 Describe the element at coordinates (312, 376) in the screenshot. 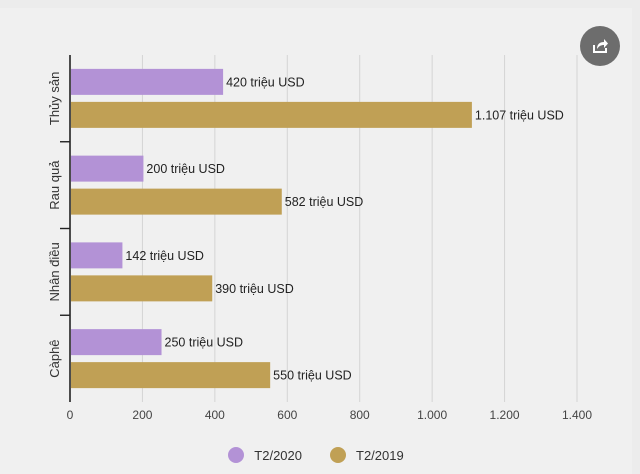

I see `data-label: 550 triệu USD` at that location.